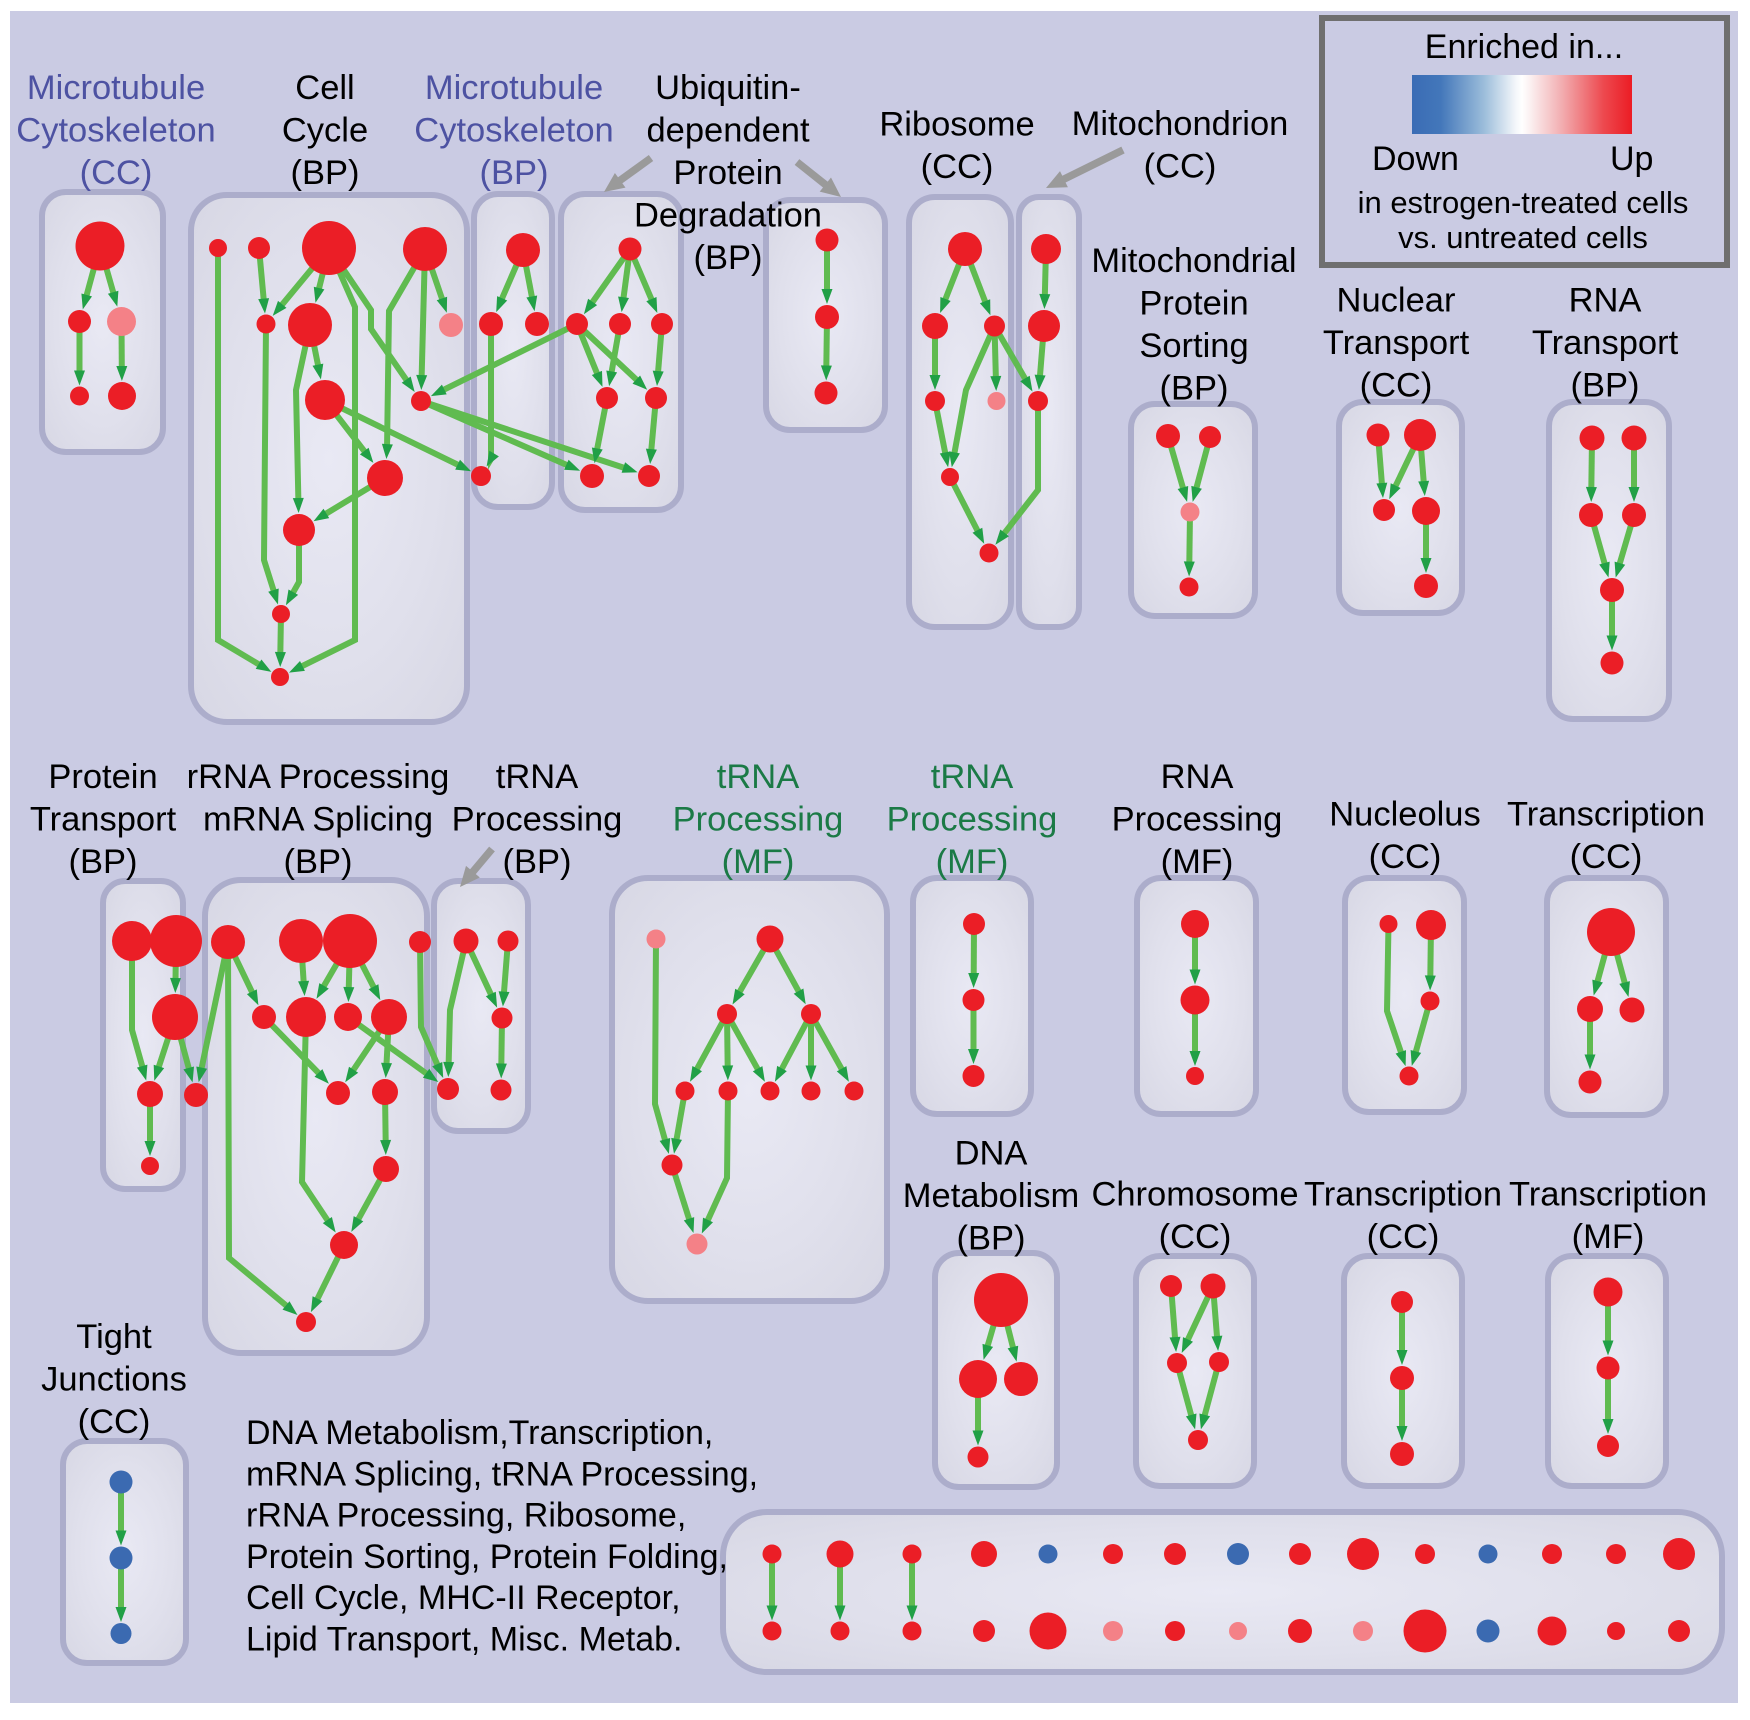 The image size is (1750, 1720). Describe the element at coordinates (1194, 1195) in the screenshot. I see `svg-text: Chromosome` at that location.